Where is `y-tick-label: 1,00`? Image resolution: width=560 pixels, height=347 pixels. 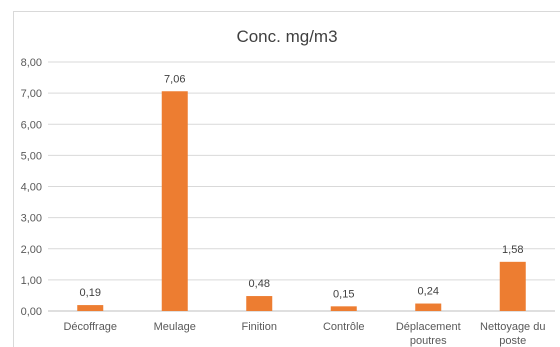 y-tick-label: 1,00 is located at coordinates (31, 281).